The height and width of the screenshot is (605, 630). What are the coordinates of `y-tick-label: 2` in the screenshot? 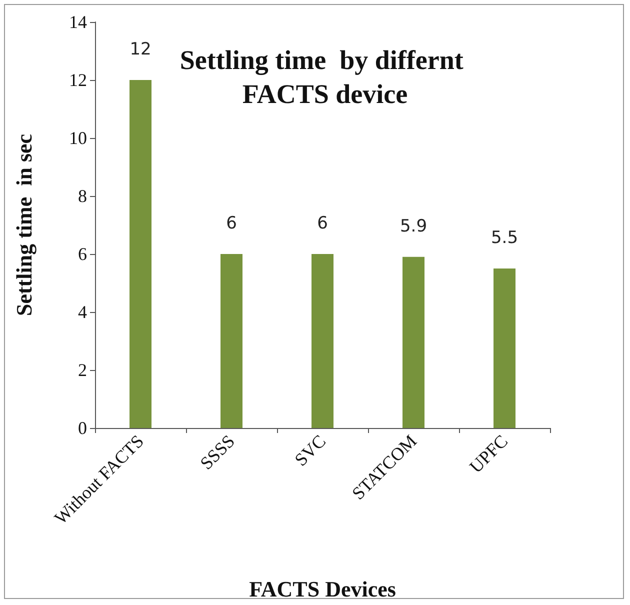 It's located at (82, 370).